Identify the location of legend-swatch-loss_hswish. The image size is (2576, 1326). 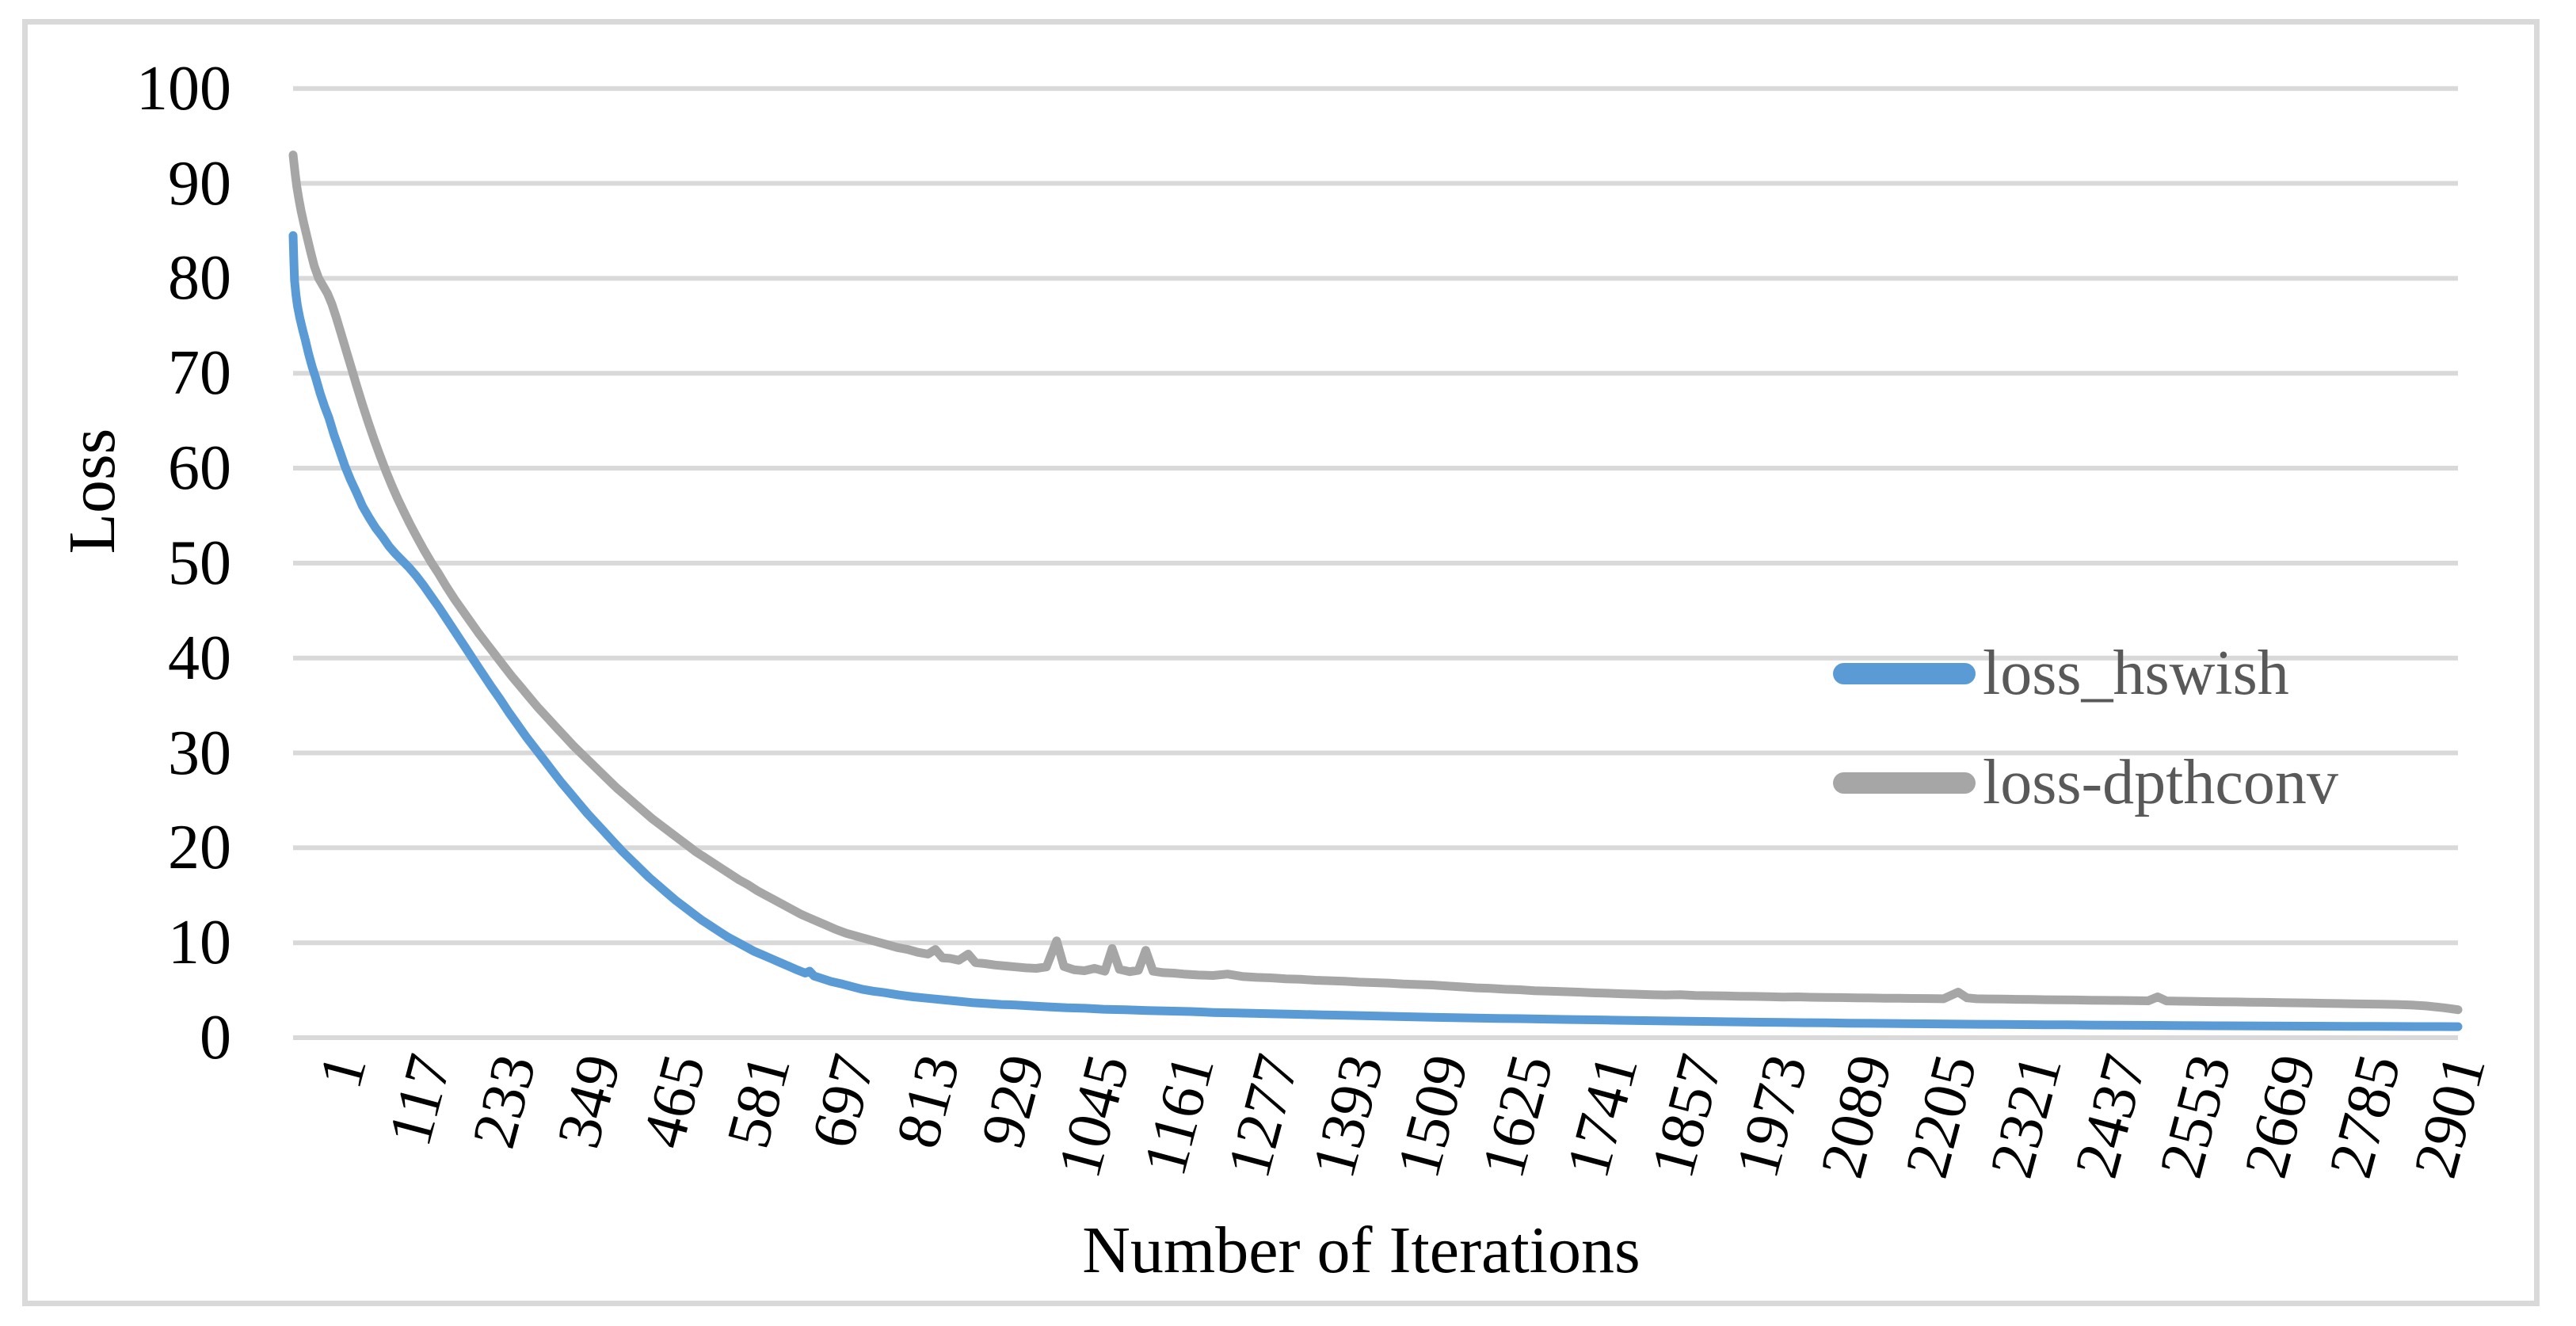
(1905, 673).